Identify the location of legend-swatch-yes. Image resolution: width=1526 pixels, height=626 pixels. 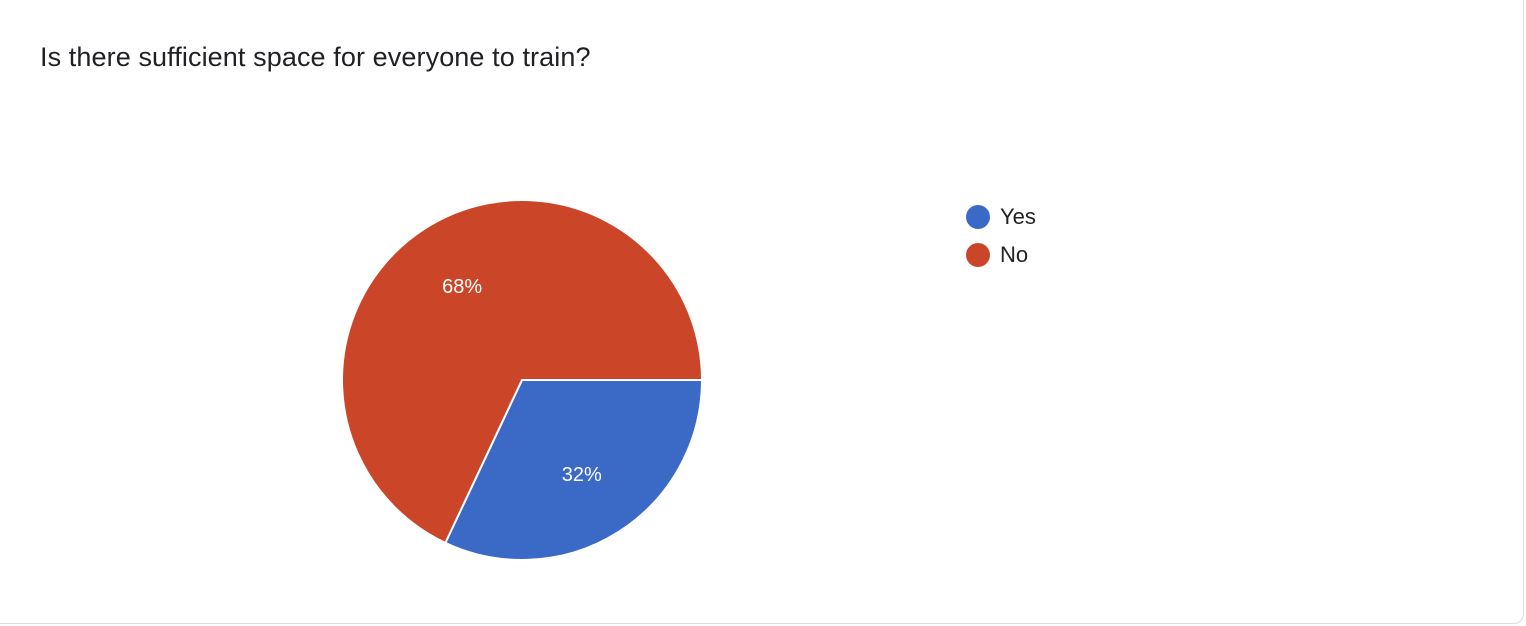
(978, 217).